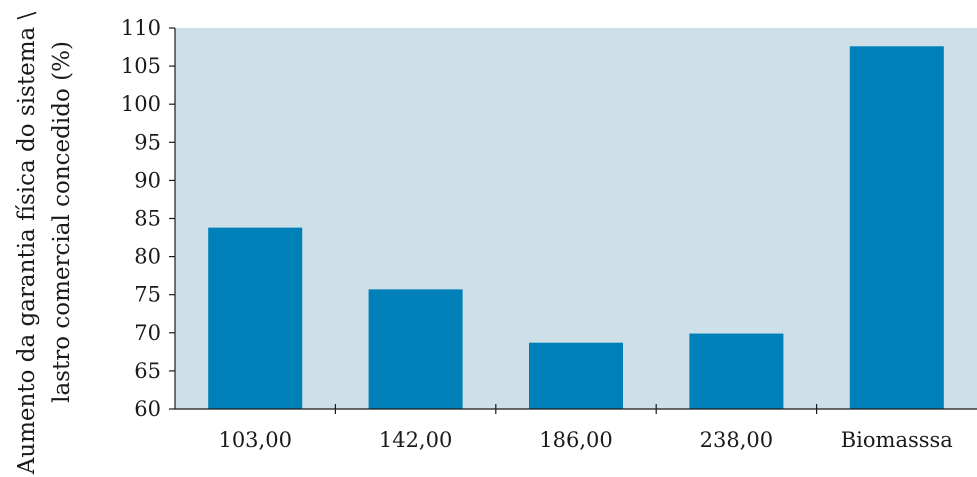  I want to click on y-tick-label: 60, so click(147, 409).